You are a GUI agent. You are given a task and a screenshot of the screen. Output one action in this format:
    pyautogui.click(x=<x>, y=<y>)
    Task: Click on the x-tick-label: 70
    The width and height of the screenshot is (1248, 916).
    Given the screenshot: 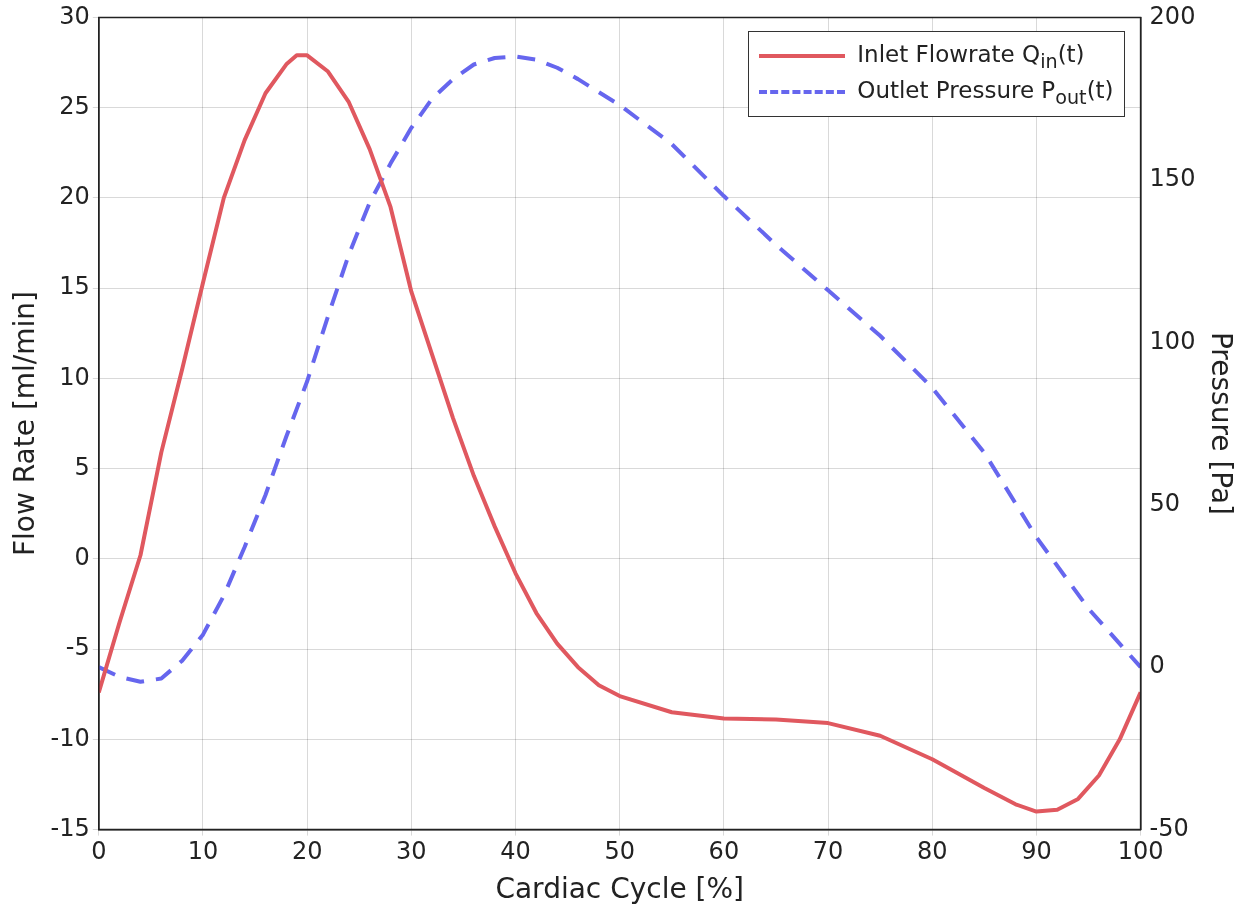 What is the action you would take?
    pyautogui.click(x=828, y=851)
    